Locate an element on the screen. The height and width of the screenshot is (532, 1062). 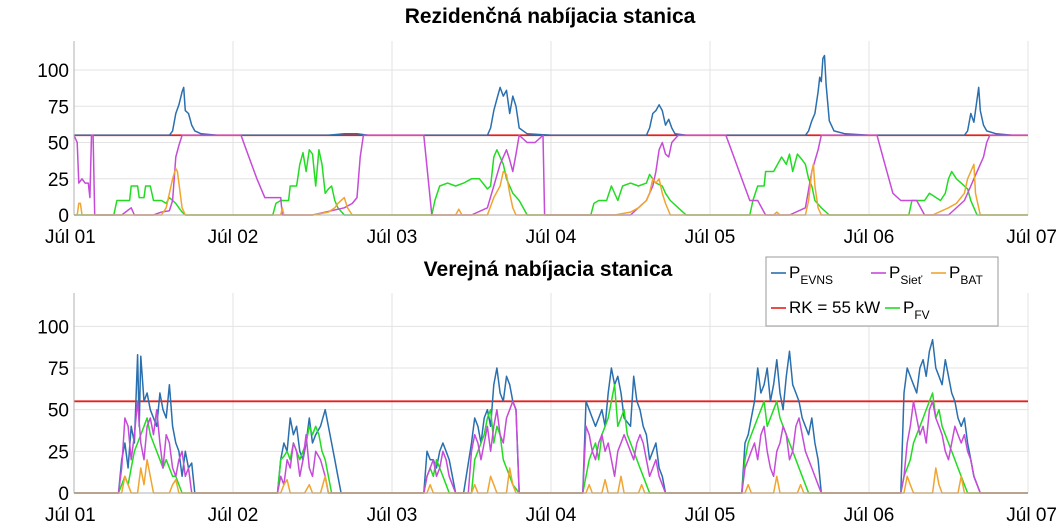
series-line-evns is located at coordinates (551, 95).